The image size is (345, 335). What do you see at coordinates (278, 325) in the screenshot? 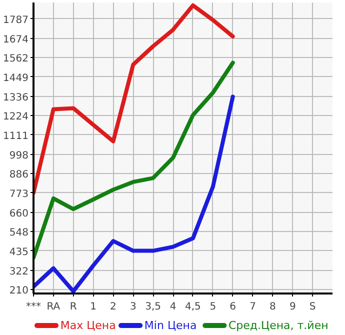
I see `legend-label: Сред.Цена, т.йен` at bounding box center [278, 325].